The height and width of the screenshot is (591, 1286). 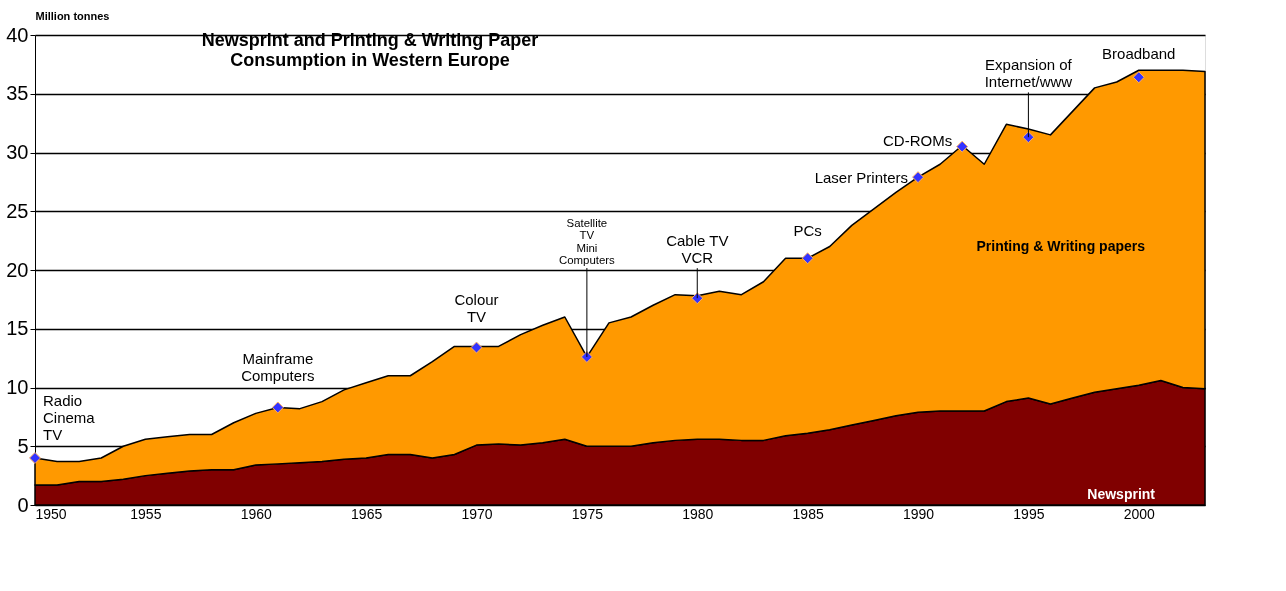 I want to click on x-tick-label: 1995, so click(x=1029, y=513).